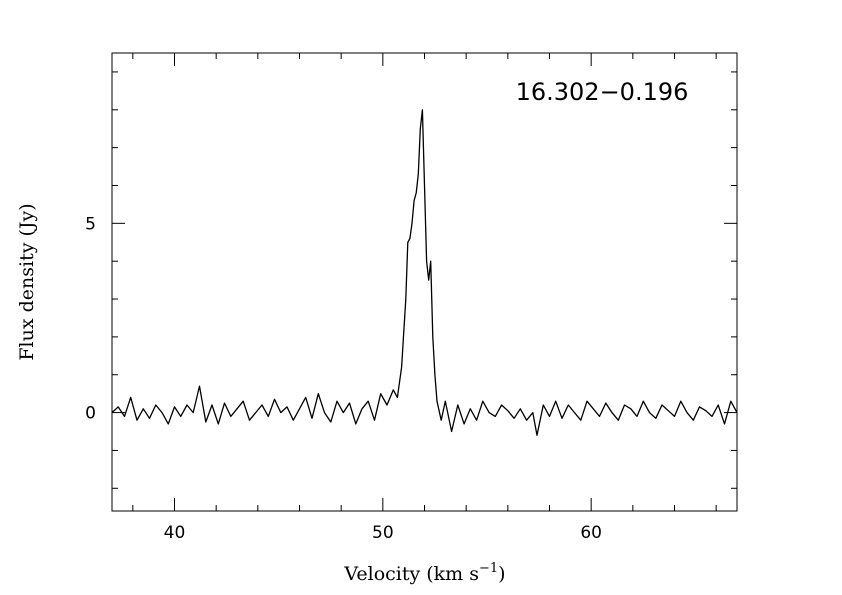 The image size is (842, 595). What do you see at coordinates (27, 281) in the screenshot?
I see `y-axis-label: Flux density (Jy)` at bounding box center [27, 281].